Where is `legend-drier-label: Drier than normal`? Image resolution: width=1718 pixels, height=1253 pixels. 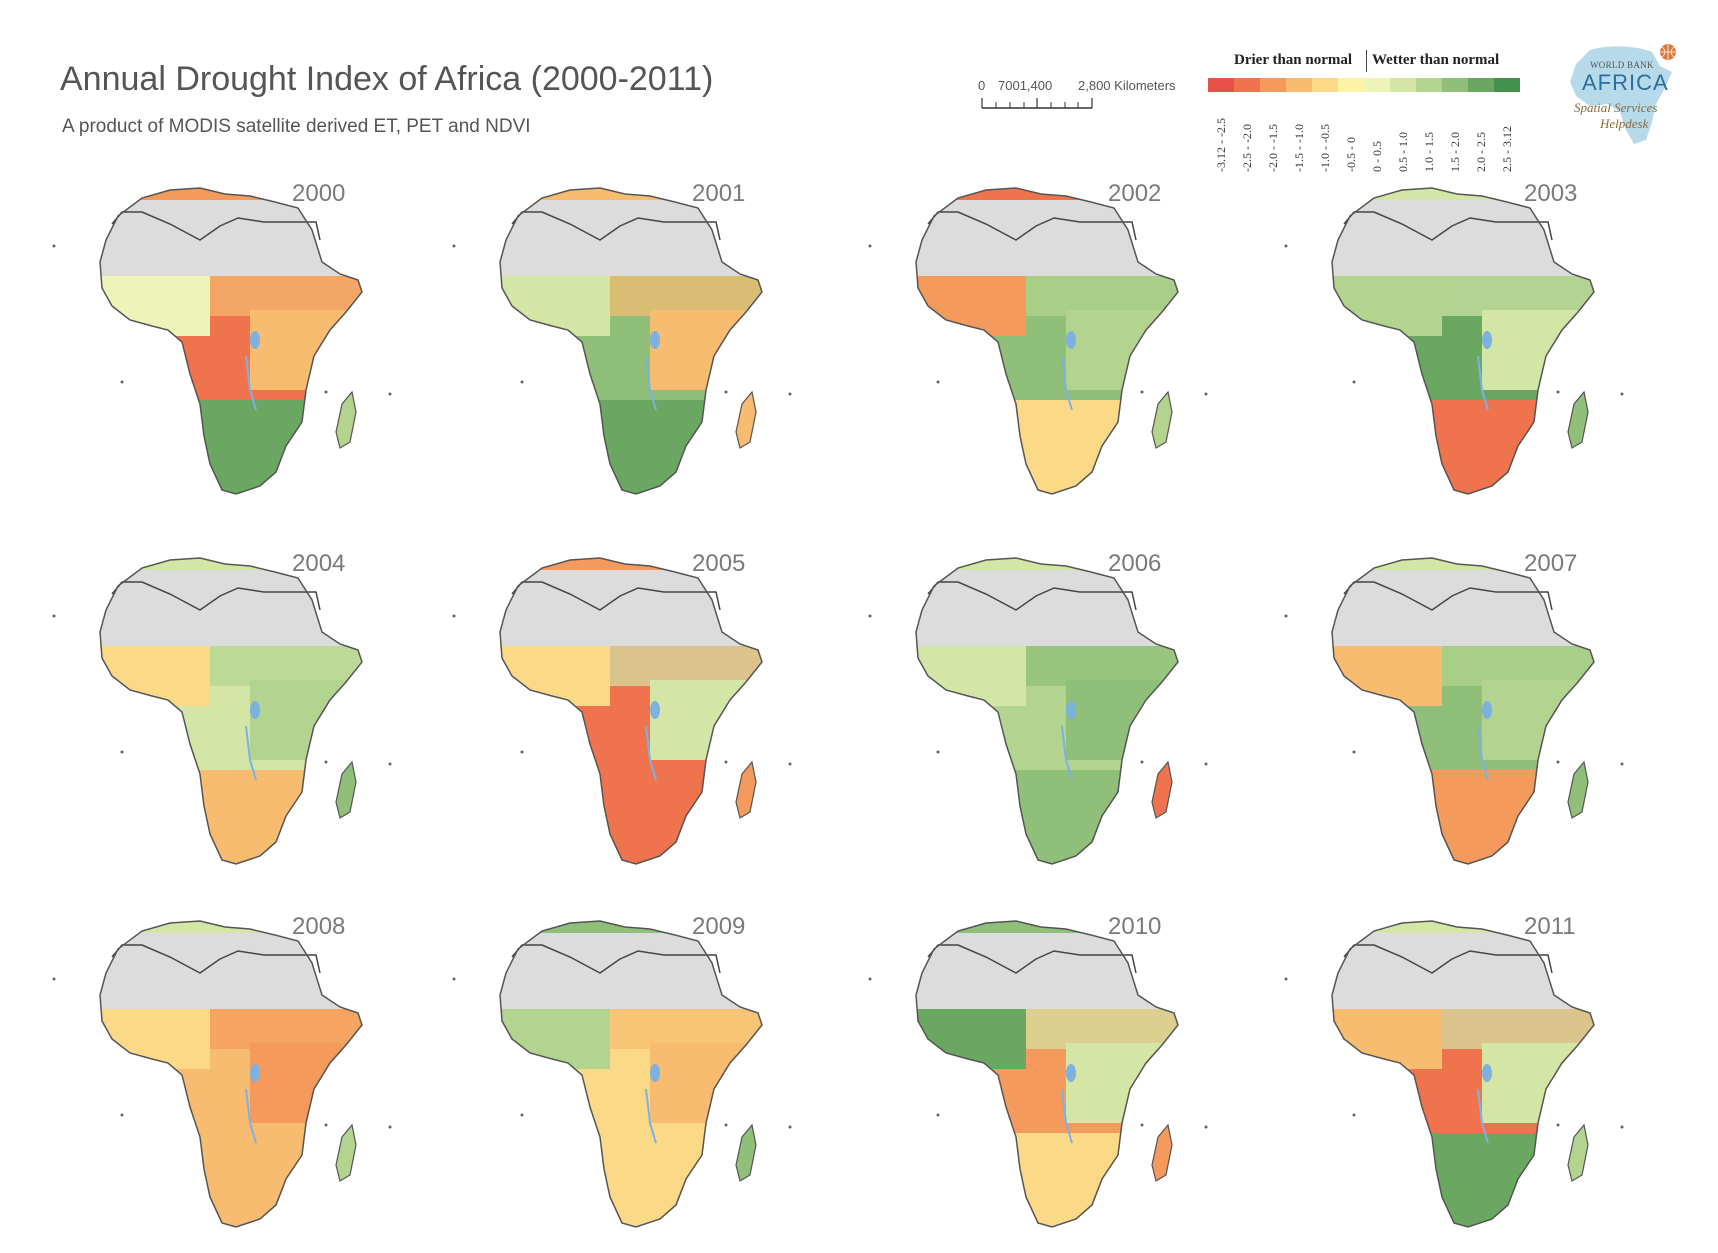 legend-drier-label: Drier than normal is located at coordinates (1293, 60).